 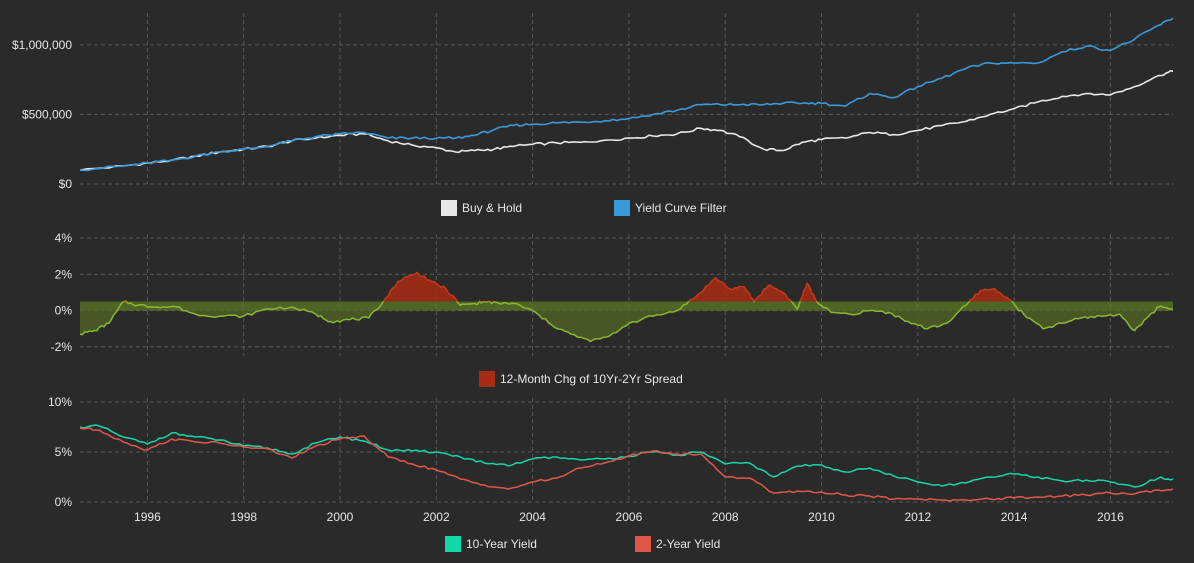 What do you see at coordinates (501, 544) in the screenshot?
I see `yields-legend-label: 10-Year Yield` at bounding box center [501, 544].